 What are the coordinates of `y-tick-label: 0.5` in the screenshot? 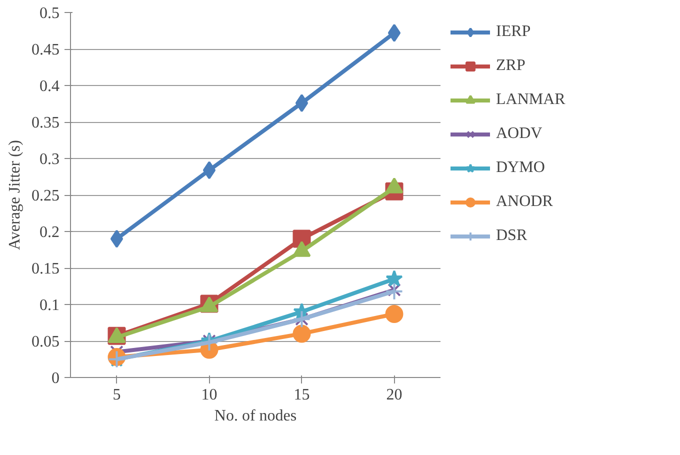 It's located at (50, 13).